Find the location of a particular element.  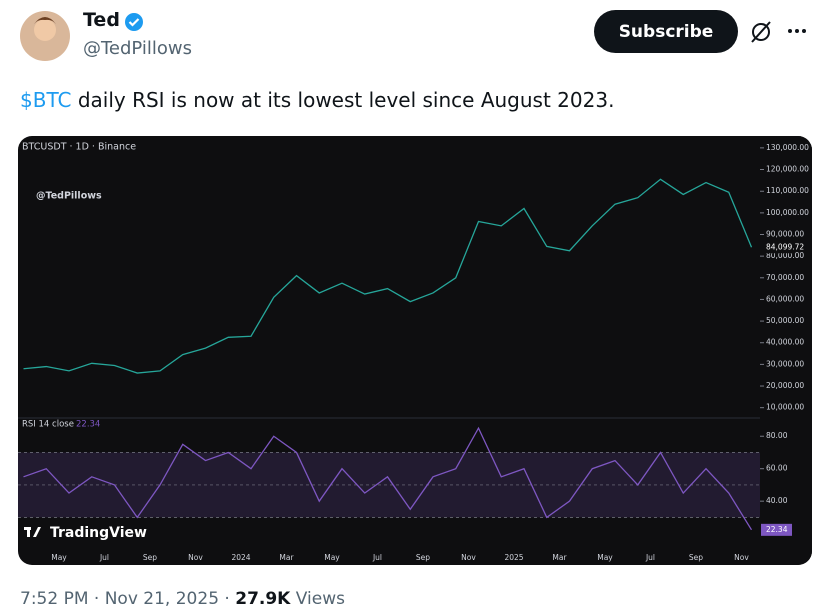

y-tick-label: 130,000.00 is located at coordinates (787, 147).